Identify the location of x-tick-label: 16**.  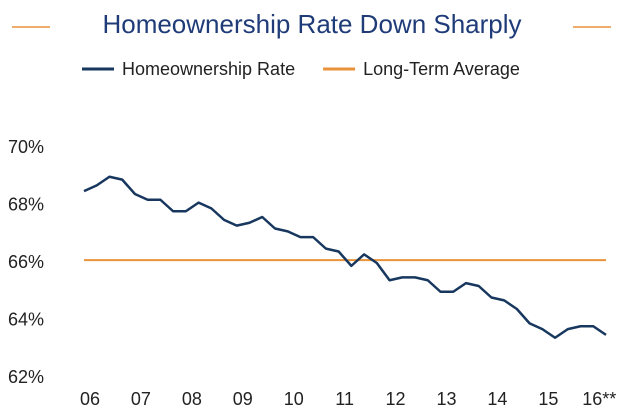
(599, 399).